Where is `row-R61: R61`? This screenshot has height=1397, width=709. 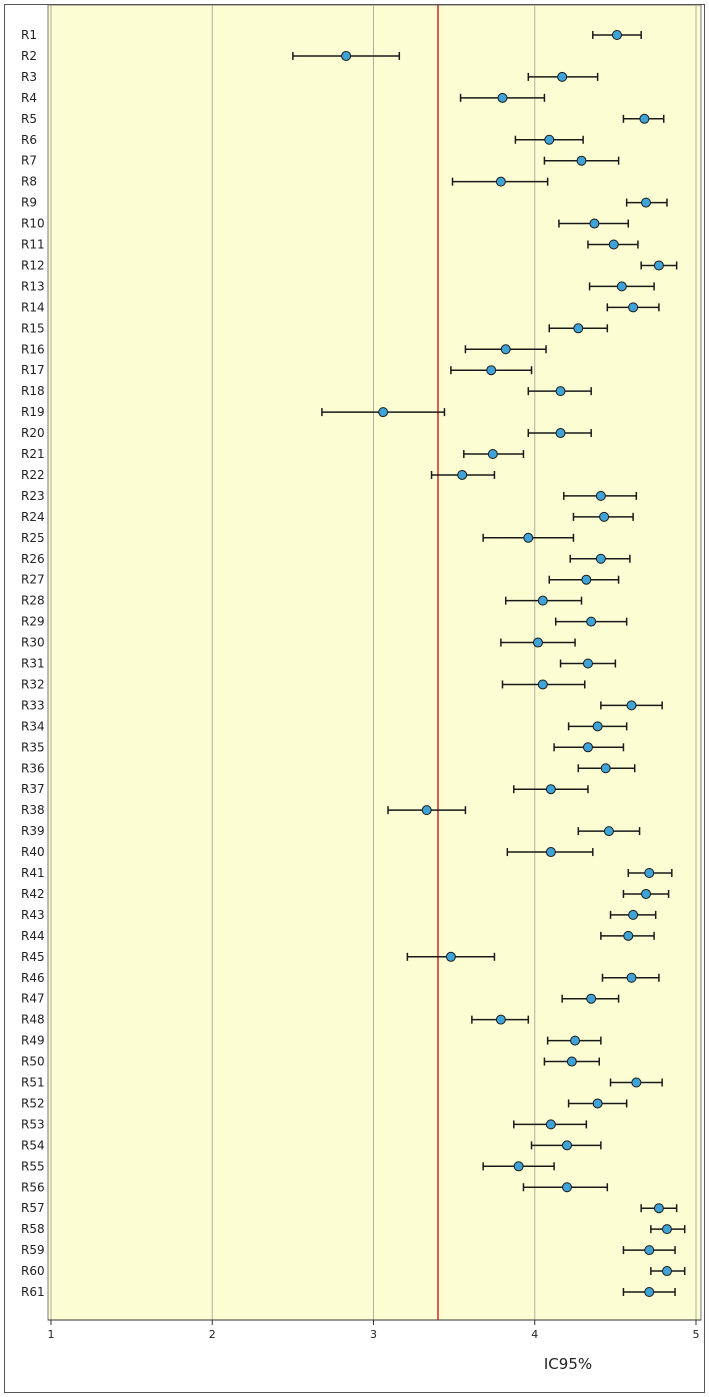
row-R61: R61 is located at coordinates (348, 1292).